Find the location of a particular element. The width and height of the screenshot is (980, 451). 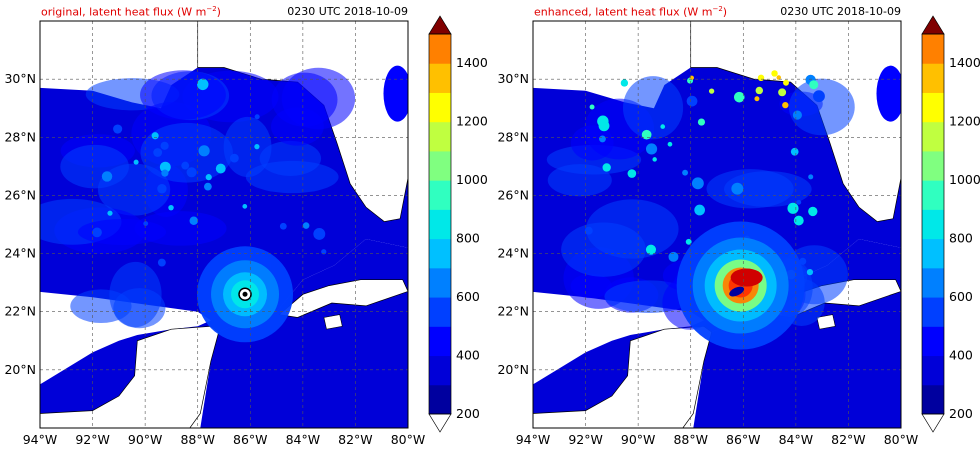

lon-tick-label: 92°W is located at coordinates (585, 439).